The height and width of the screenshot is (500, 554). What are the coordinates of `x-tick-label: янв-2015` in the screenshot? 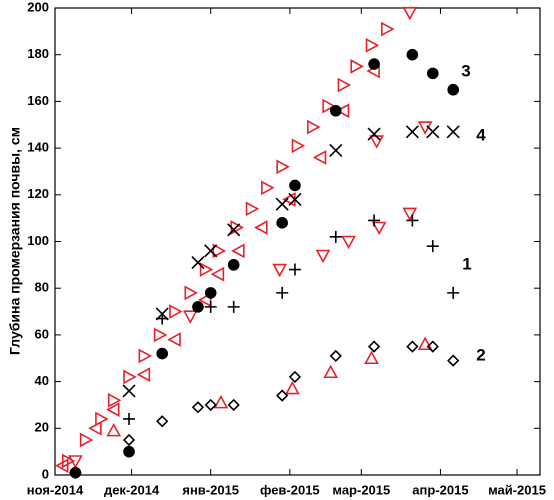 It's located at (210, 489).